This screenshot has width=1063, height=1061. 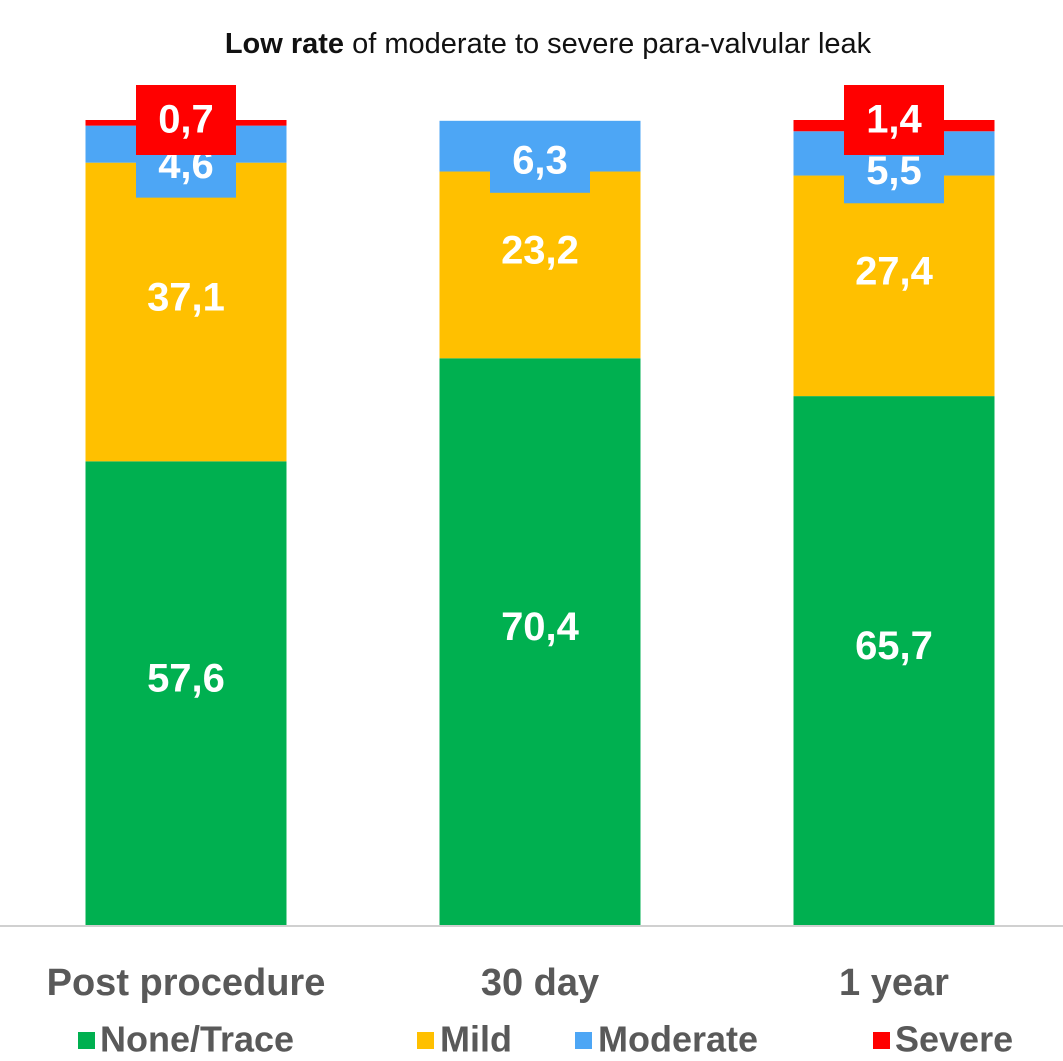 What do you see at coordinates (678, 1039) in the screenshot?
I see `legend-label: Moderate` at bounding box center [678, 1039].